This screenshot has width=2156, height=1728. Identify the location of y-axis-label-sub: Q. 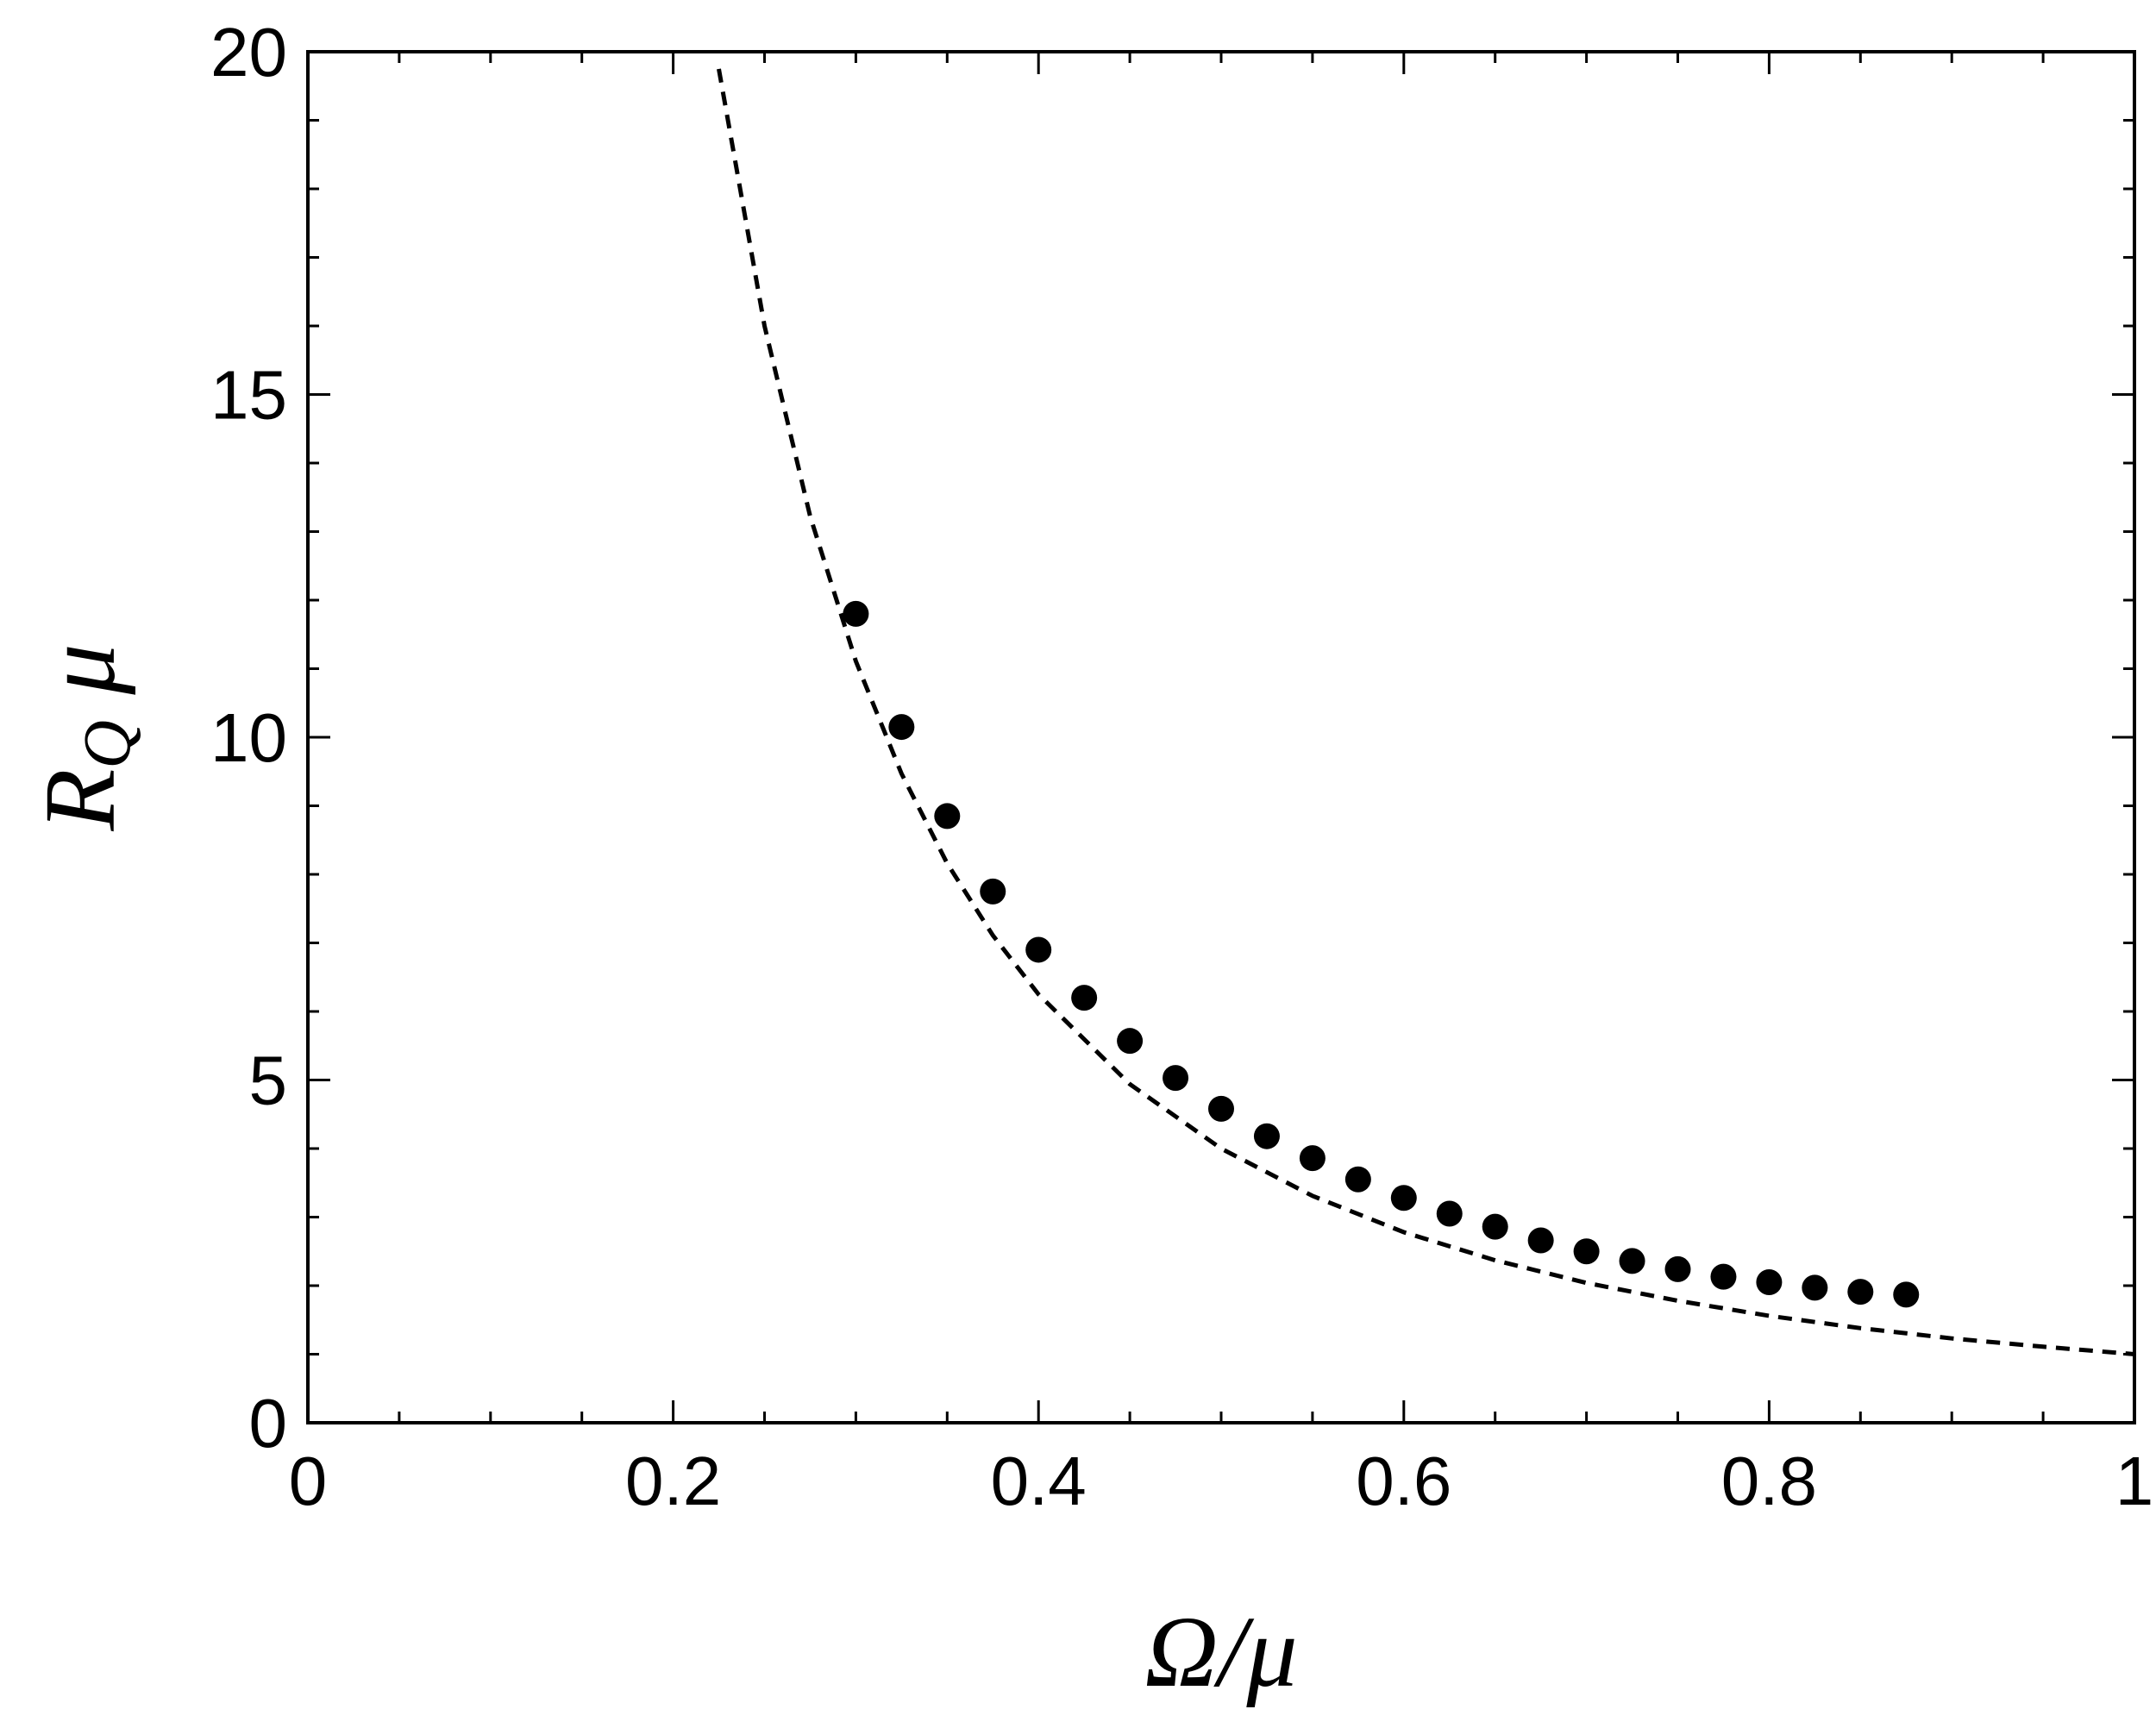
(106, 744).